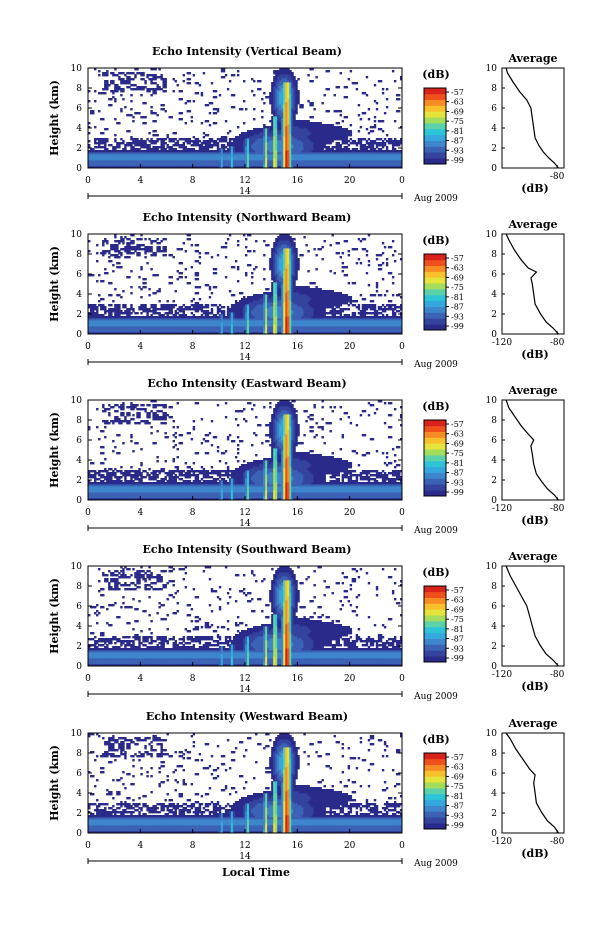  Describe the element at coordinates (247, 217) in the screenshot. I see `panel-title: Echo Intensity (Northward Beam)` at that location.